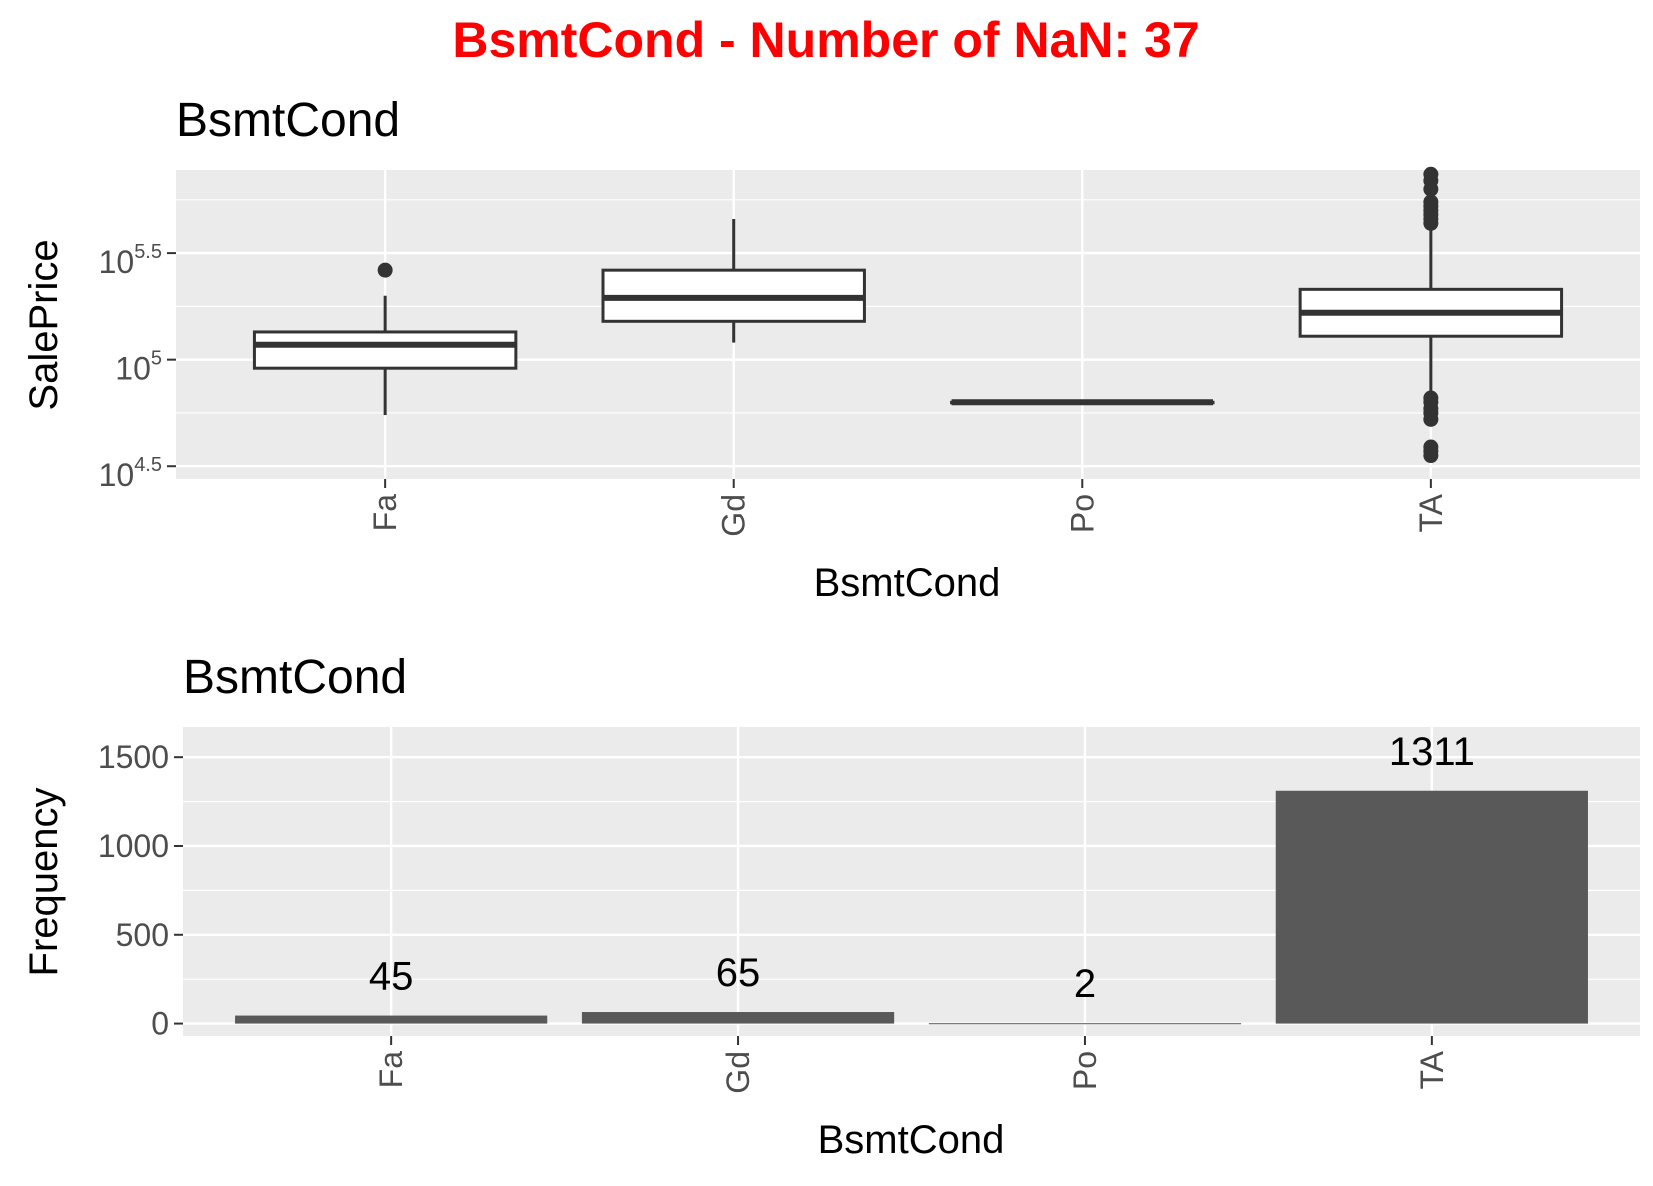 This screenshot has width=1653, height=1186. What do you see at coordinates (133, 757) in the screenshot?
I see `y-tick-label: 1500` at bounding box center [133, 757].